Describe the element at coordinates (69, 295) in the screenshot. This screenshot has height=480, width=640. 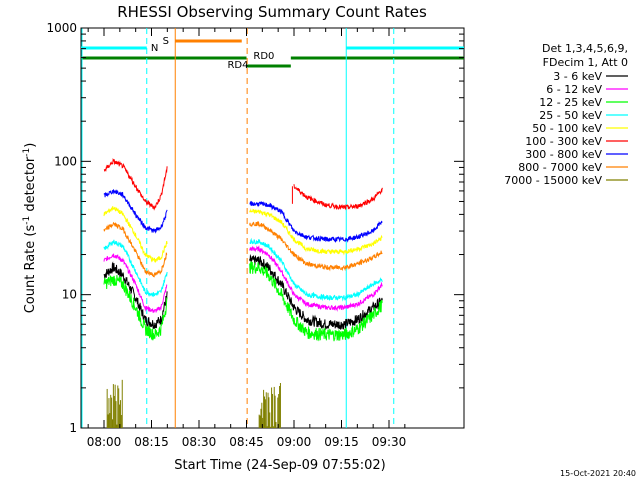
I see `y-tick-label-1: 10` at that location.